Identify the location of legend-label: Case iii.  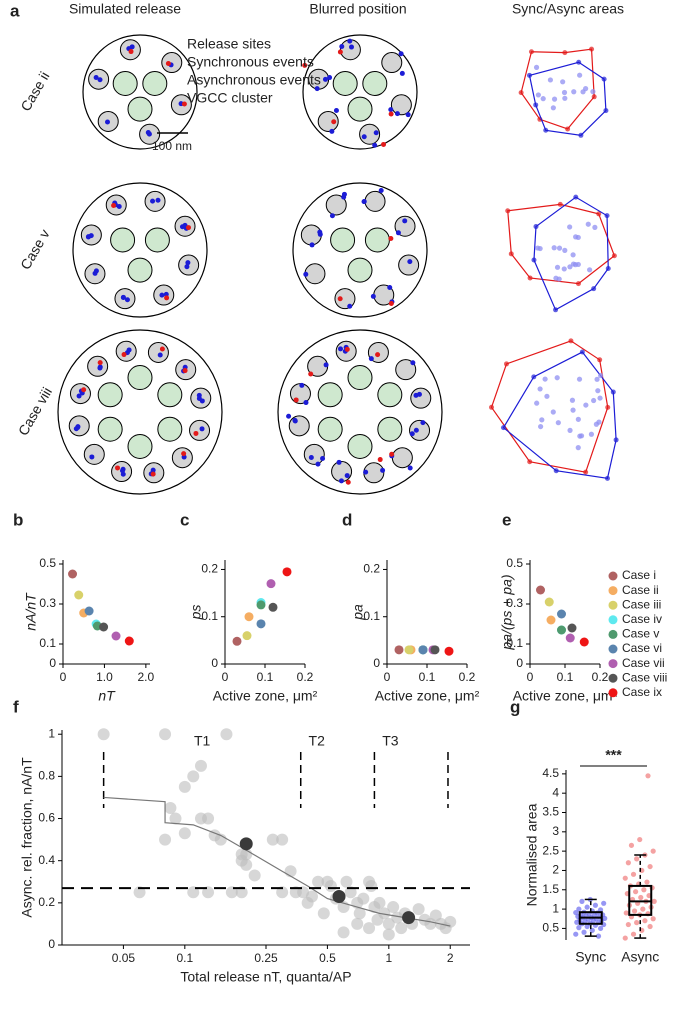
(641, 604).